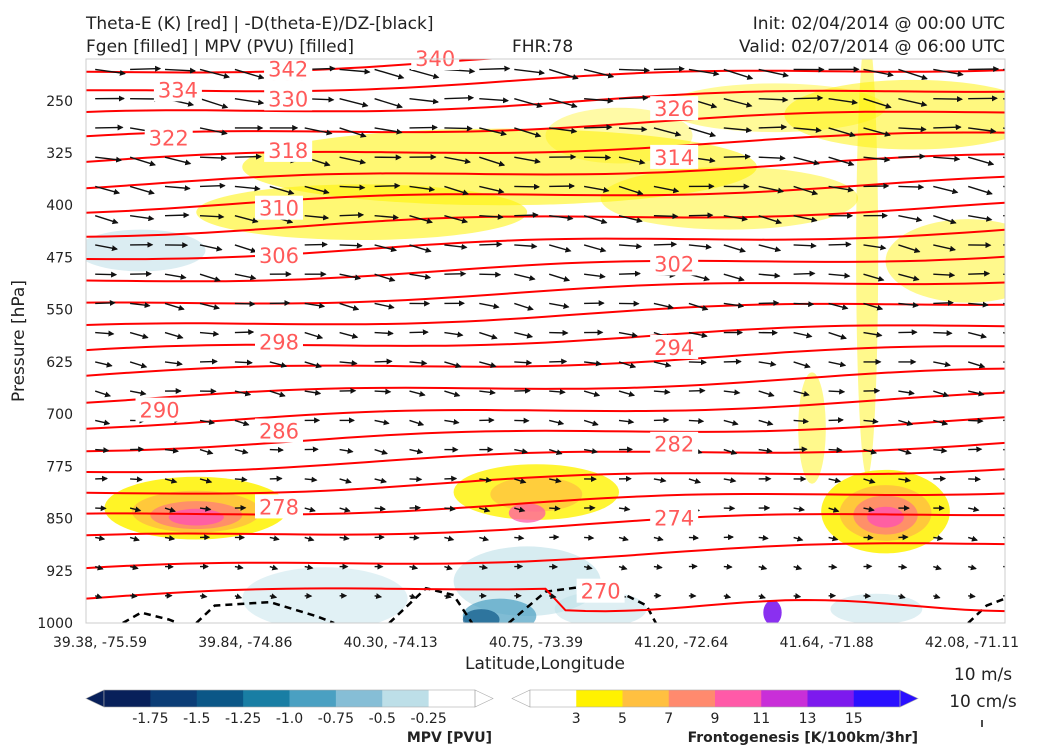  Describe the element at coordinates (243, 719) in the screenshot. I see `mpv-colorbar-tick-label: -1.25` at that location.